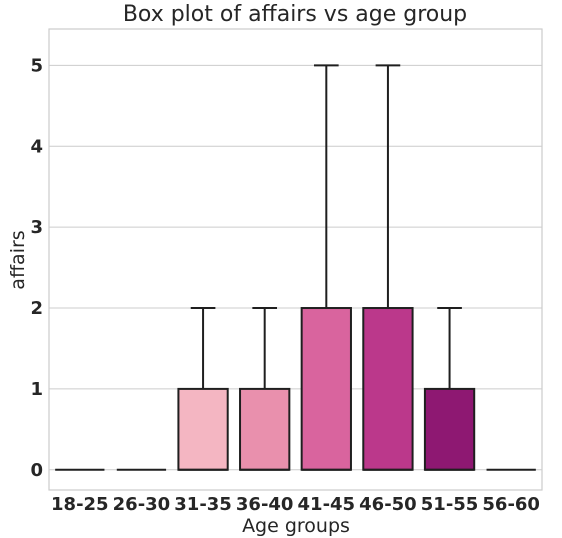  Describe the element at coordinates (36, 470) in the screenshot. I see `y-tick-label: 0` at that location.